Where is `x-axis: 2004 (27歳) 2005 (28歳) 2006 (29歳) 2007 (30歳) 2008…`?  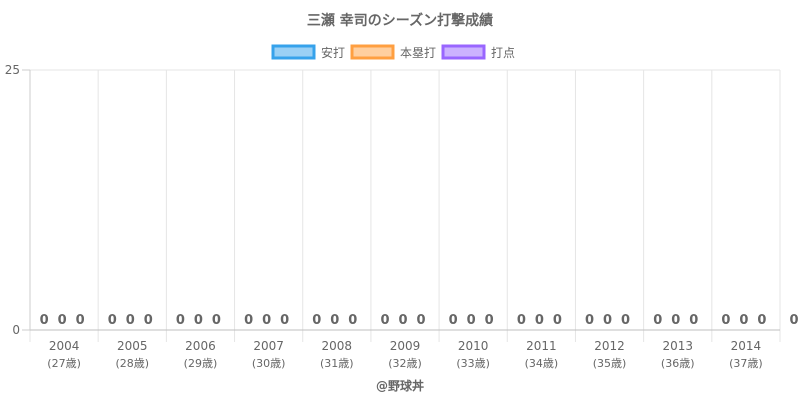
x-axis: 2004 (27歳) 2005 (28歳) 2006 (29歳) 2007 (30歳) 2008… is located at coordinates (404, 354).